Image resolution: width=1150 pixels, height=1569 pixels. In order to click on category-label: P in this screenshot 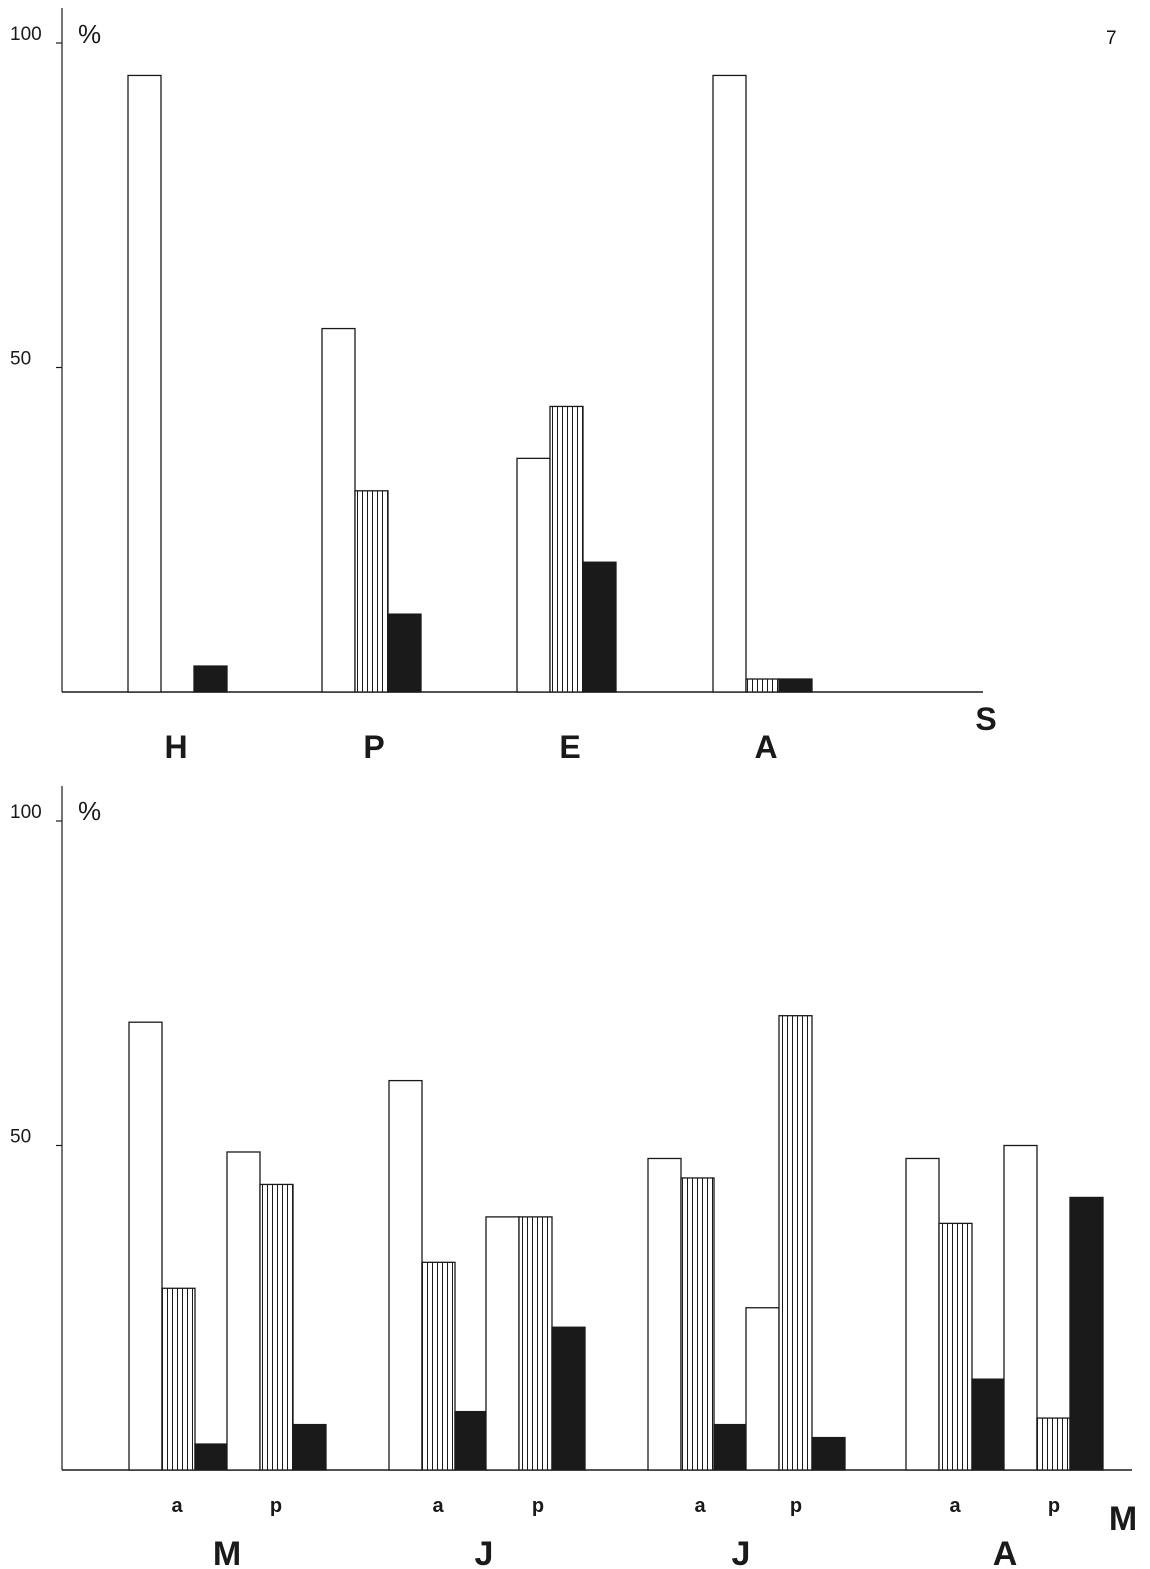, I will do `click(373, 747)`.